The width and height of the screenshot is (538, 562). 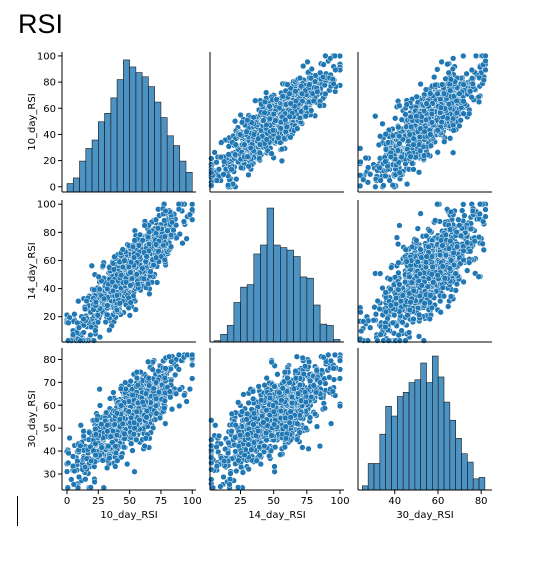 I want to click on y-tick-label: 40, so click(x=49, y=289).